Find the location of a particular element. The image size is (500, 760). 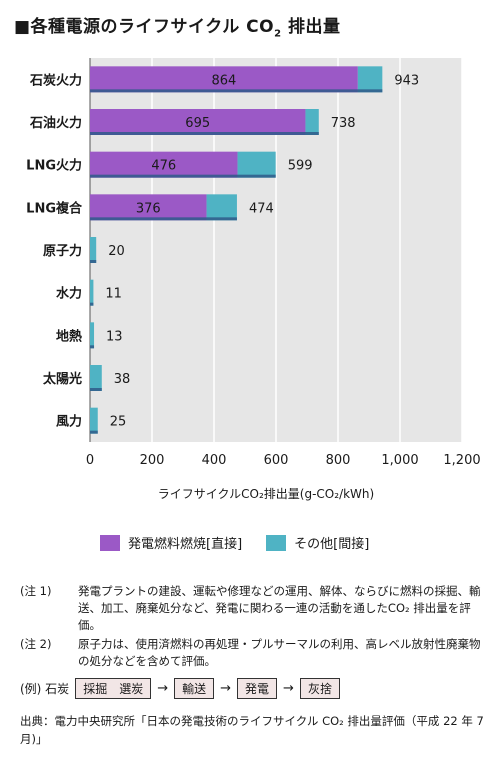

bar-total-value: 474 is located at coordinates (261, 208).